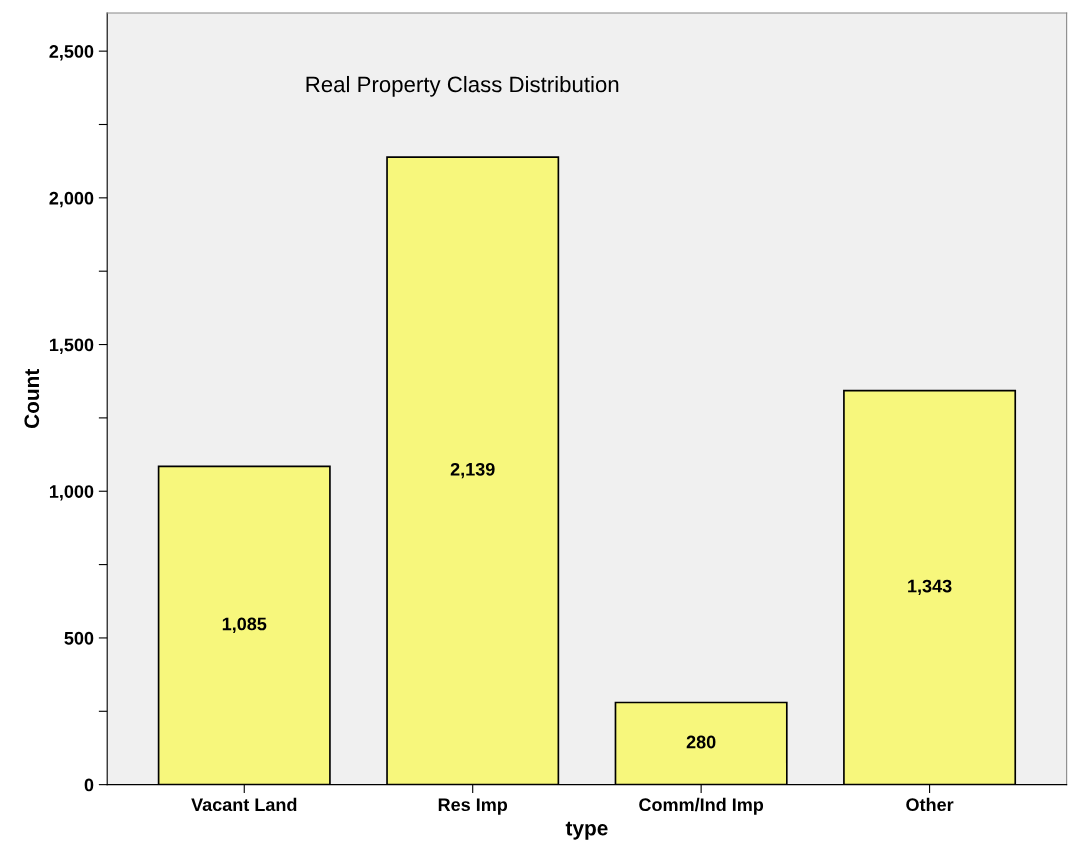 The image size is (1072, 867). I want to click on data-label: 2,139, so click(472, 470).